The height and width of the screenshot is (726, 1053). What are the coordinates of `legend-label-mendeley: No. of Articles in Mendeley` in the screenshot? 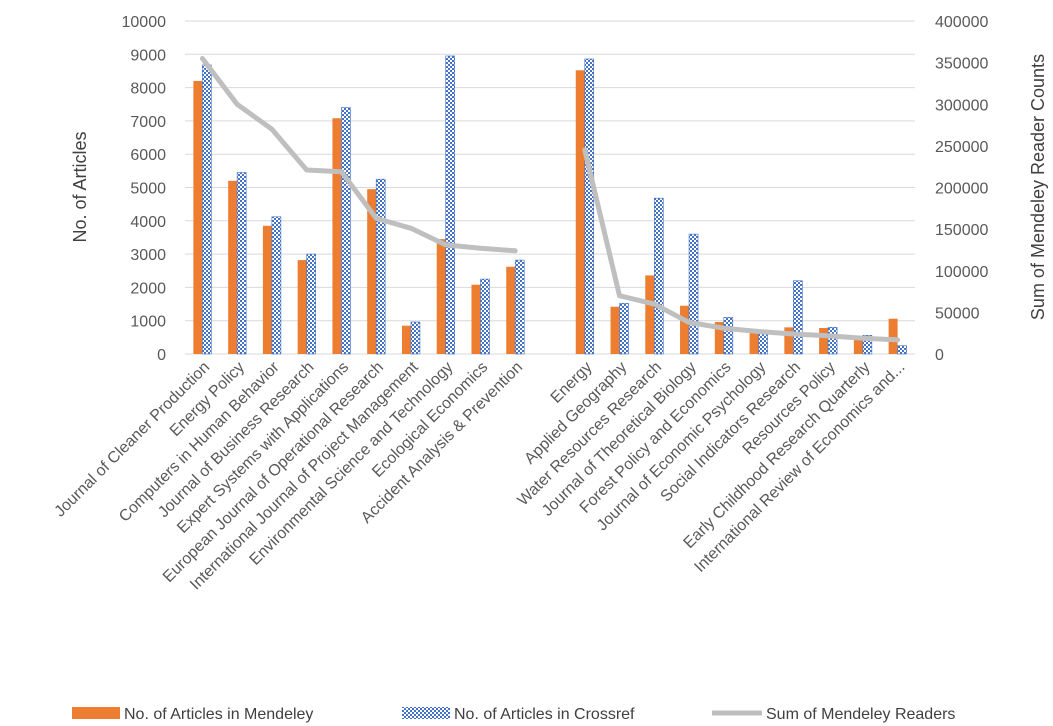 It's located at (218, 714).